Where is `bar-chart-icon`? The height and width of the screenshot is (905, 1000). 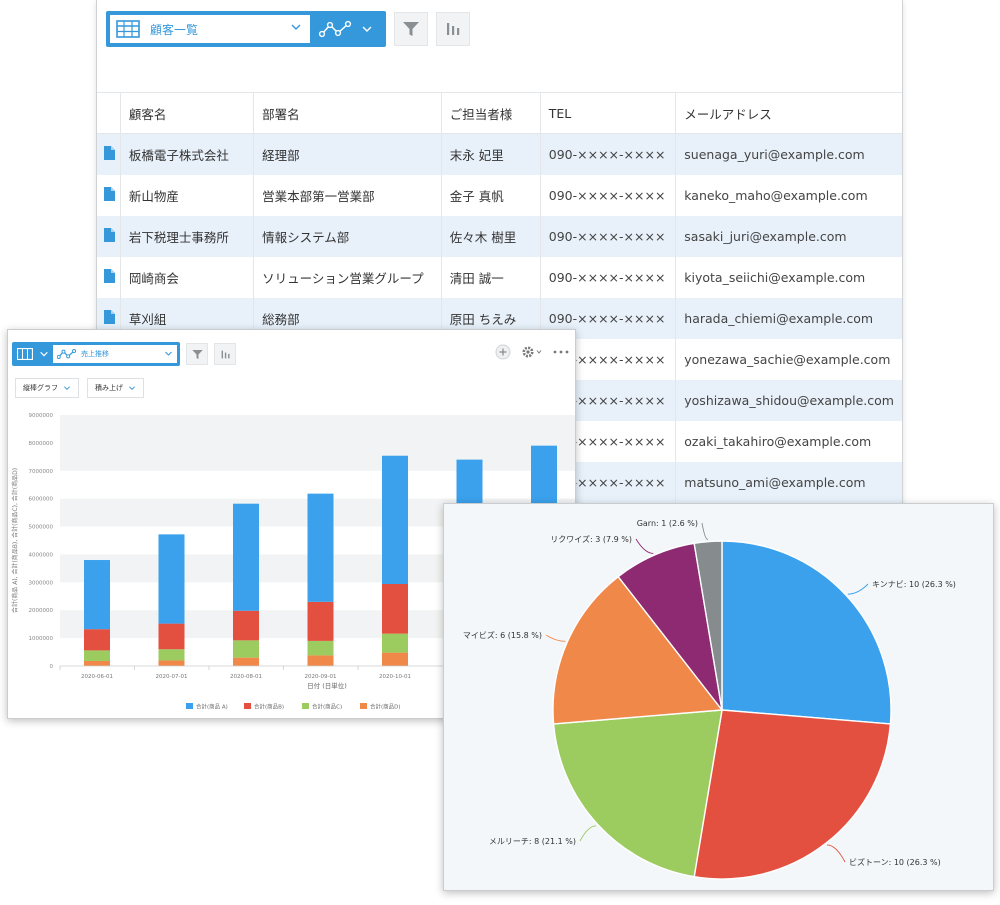
bar-chart-icon is located at coordinates (225, 354).